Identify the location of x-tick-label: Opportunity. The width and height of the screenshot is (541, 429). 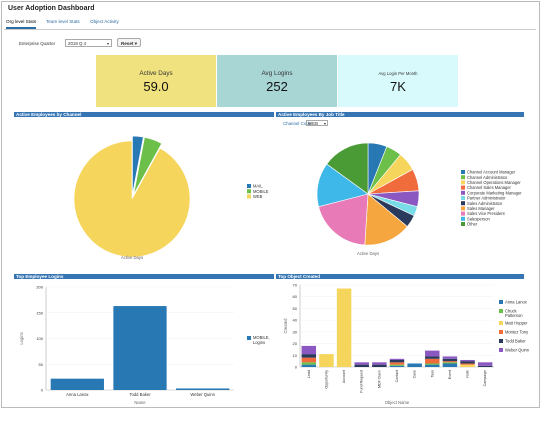
(326, 379).